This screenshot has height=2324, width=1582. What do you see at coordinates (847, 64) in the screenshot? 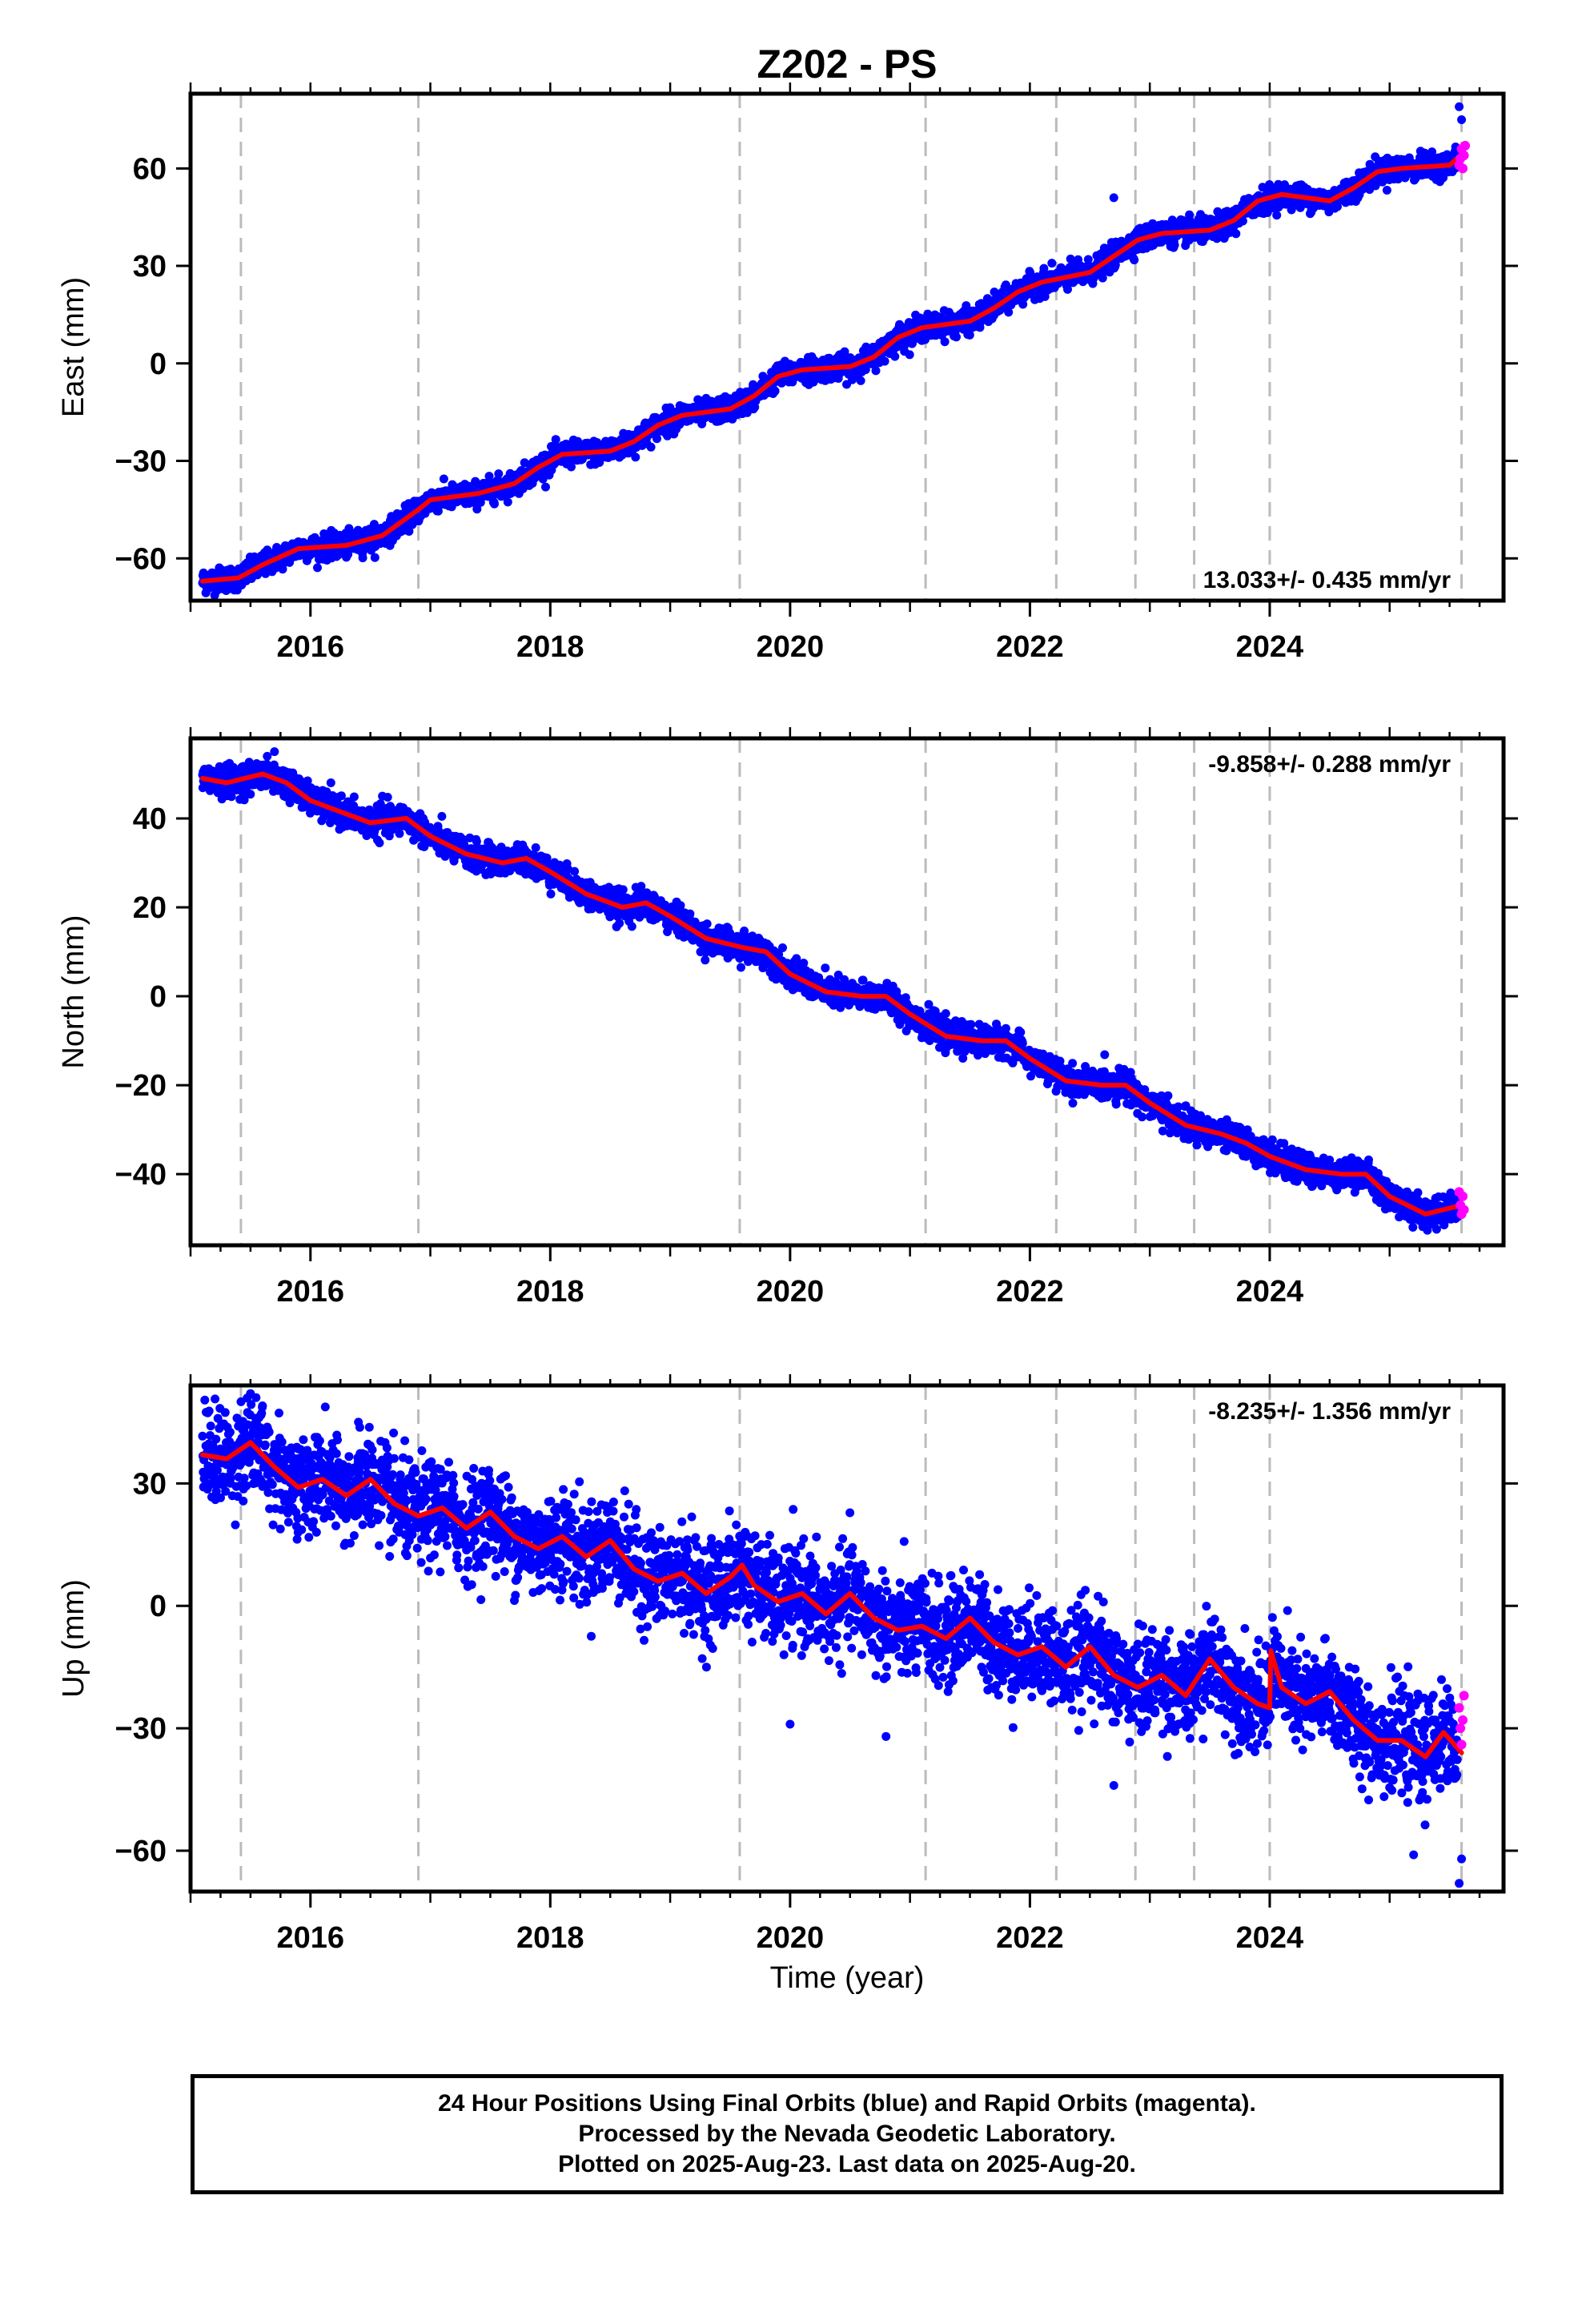
I see `chart-title: Z202 - PS` at bounding box center [847, 64].